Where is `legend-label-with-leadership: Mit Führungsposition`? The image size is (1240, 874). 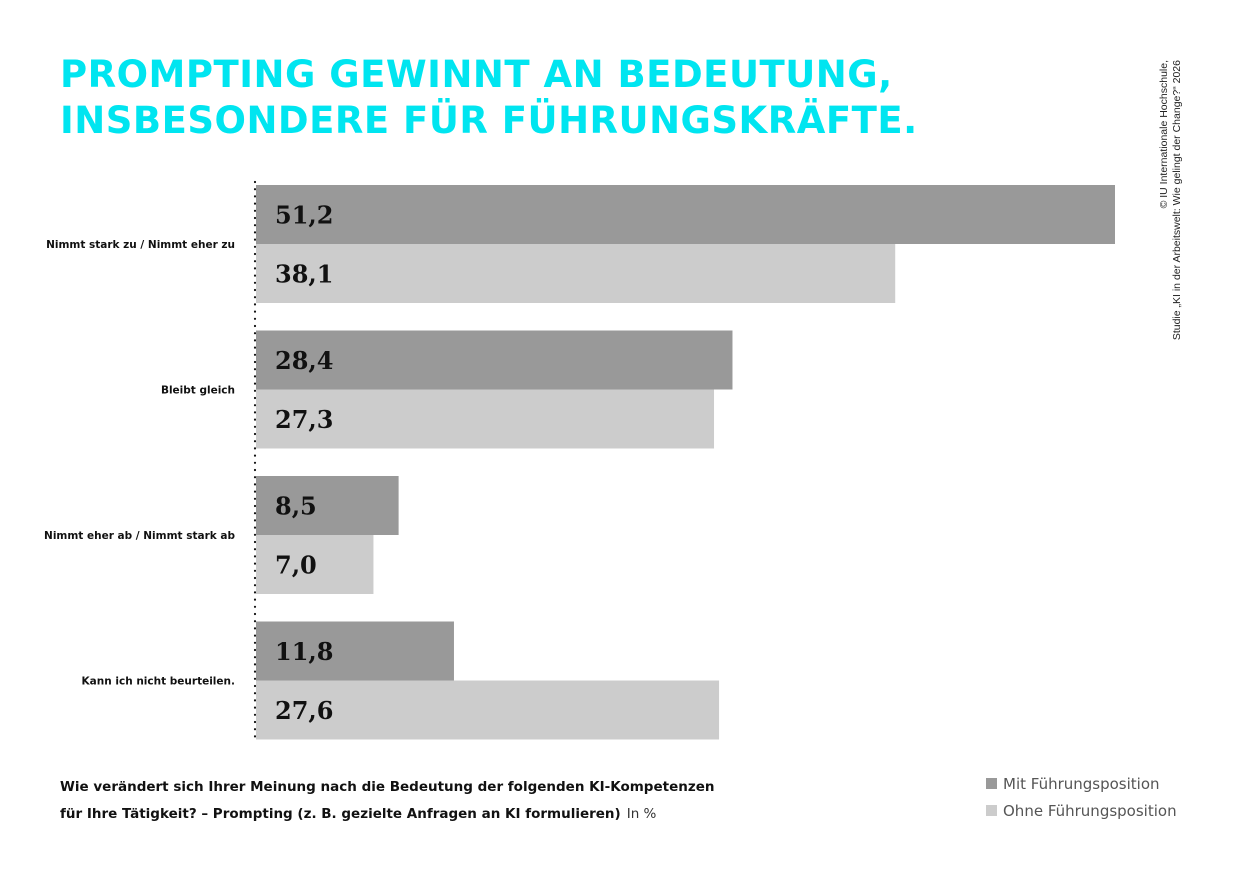 legend-label-with-leadership: Mit Führungsposition is located at coordinates (1081, 783).